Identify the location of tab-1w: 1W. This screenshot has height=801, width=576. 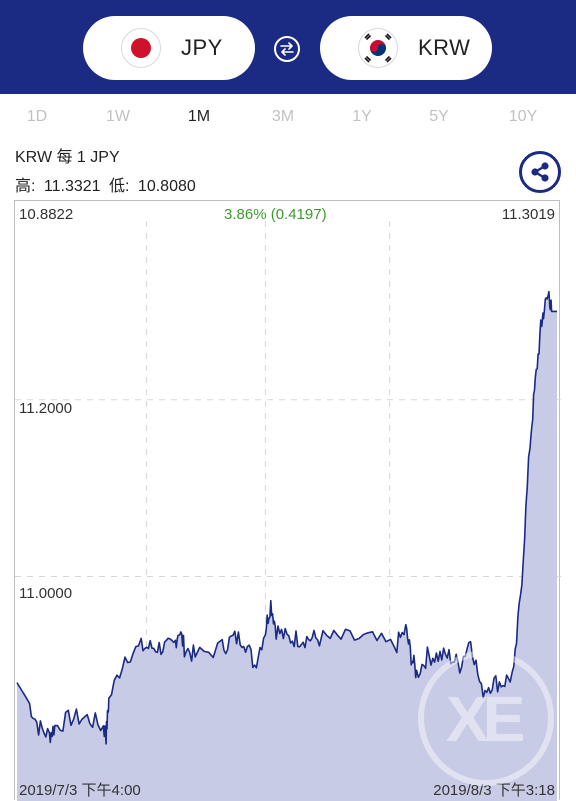
(118, 116).